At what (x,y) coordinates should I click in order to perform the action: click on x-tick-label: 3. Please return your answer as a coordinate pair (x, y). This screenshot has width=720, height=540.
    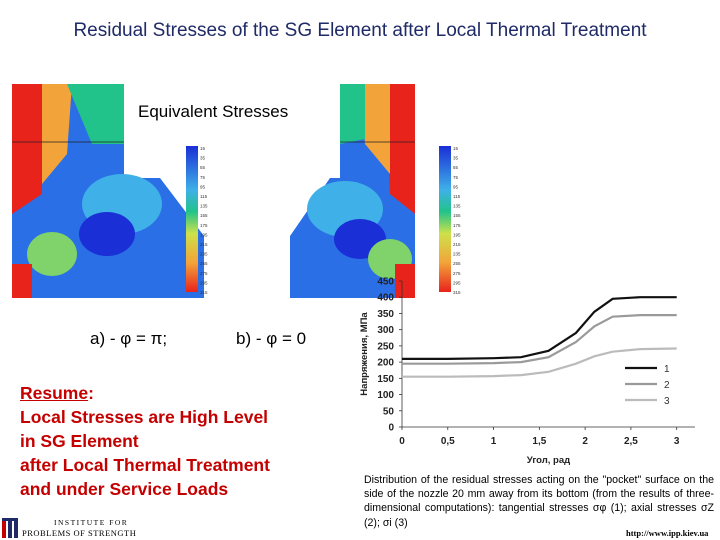
    Looking at the image, I should click on (677, 441).